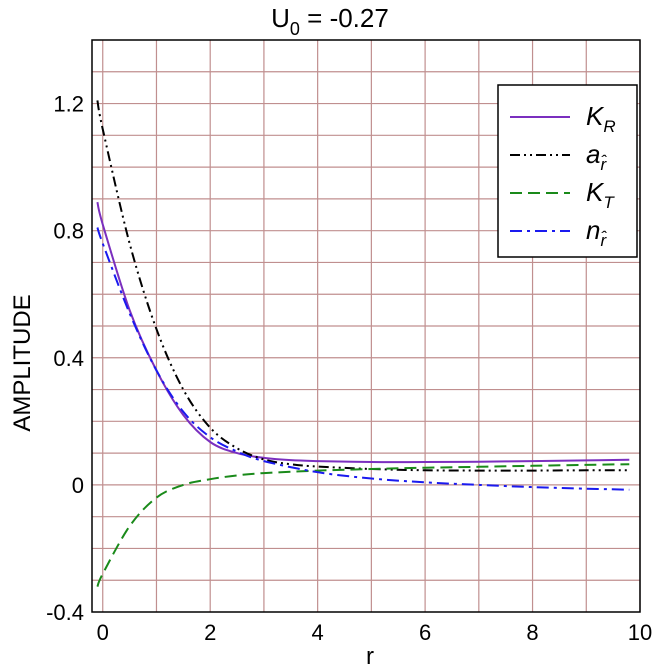 The width and height of the screenshot is (660, 667). Describe the element at coordinates (532, 632) in the screenshot. I see `x-tick-label: 8` at that location.